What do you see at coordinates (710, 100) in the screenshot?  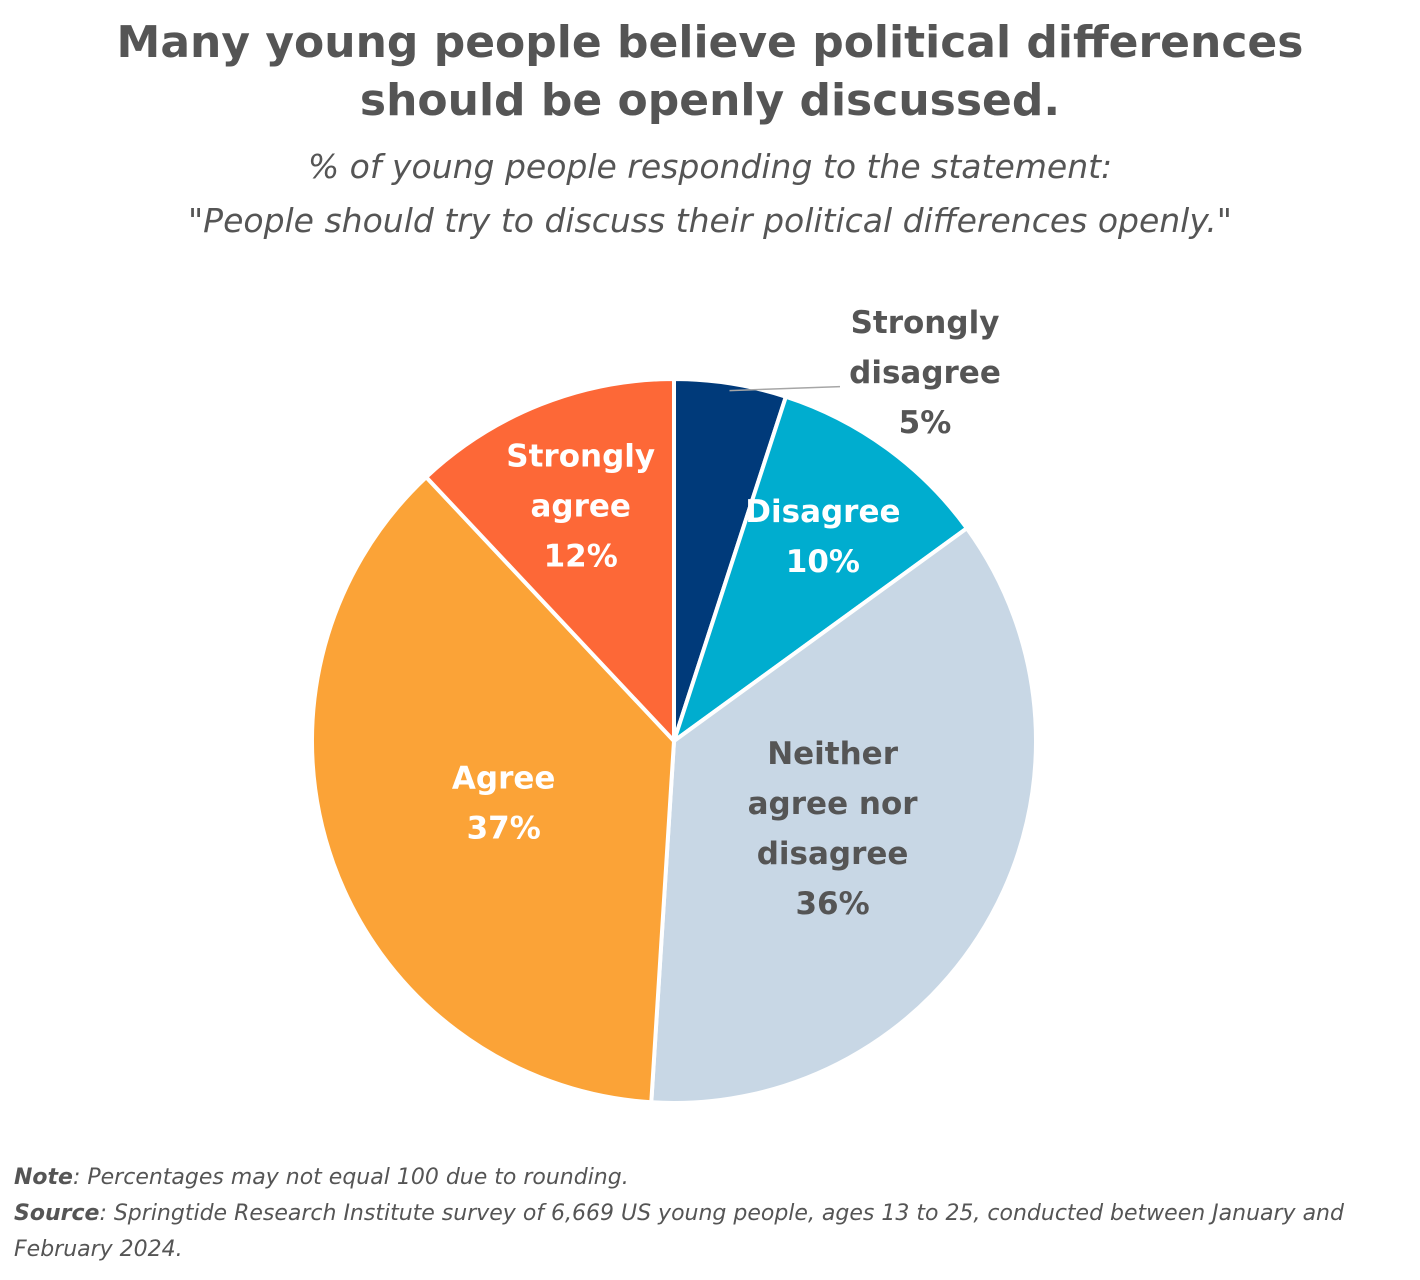 I see `chart-title-line-2: should be openly discussed.` at bounding box center [710, 100].